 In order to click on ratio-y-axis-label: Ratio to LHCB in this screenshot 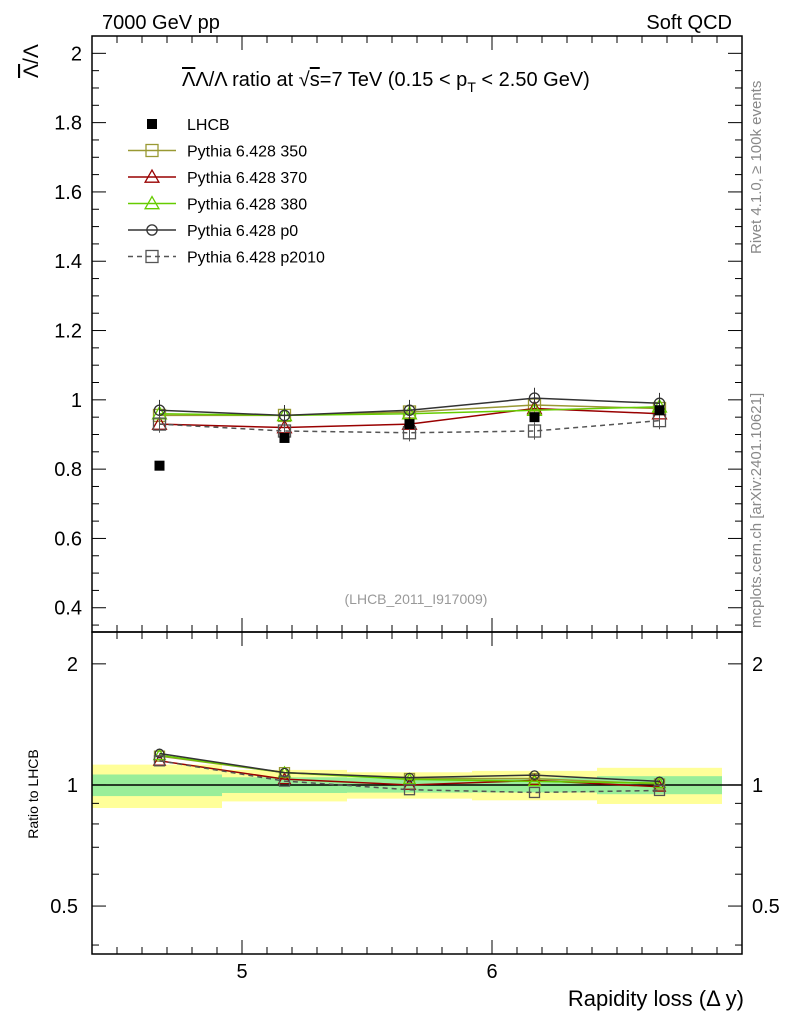, I will do `click(33, 793)`.